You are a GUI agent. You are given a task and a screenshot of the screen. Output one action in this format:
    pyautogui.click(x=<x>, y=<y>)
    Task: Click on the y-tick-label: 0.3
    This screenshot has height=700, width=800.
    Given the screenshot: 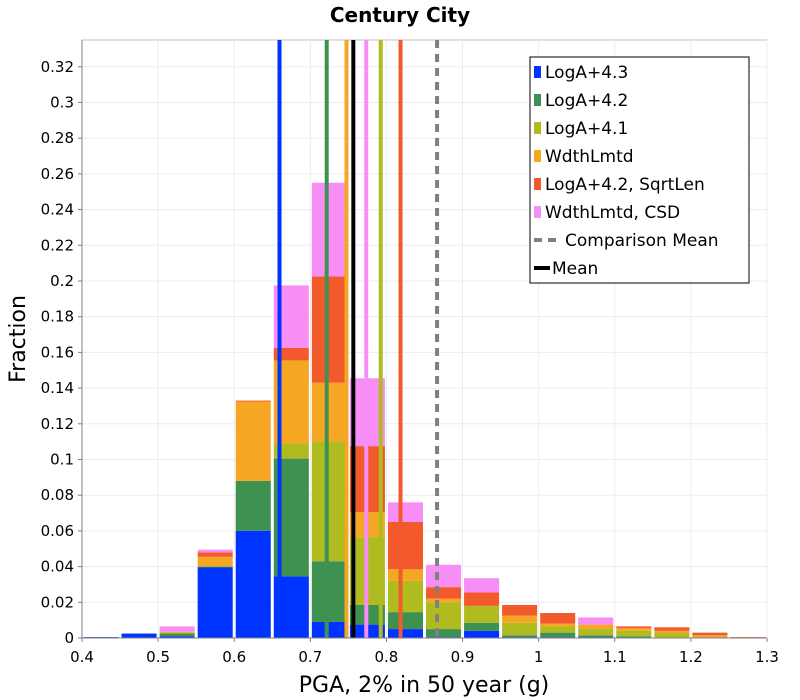 What is the action you would take?
    pyautogui.click(x=62, y=102)
    